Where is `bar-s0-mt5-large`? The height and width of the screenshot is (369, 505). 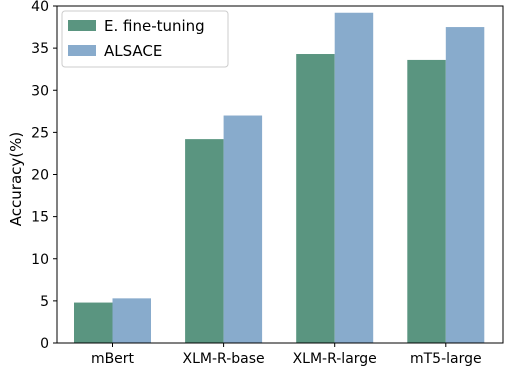
bar-s0-mt5-large is located at coordinates (426, 201).